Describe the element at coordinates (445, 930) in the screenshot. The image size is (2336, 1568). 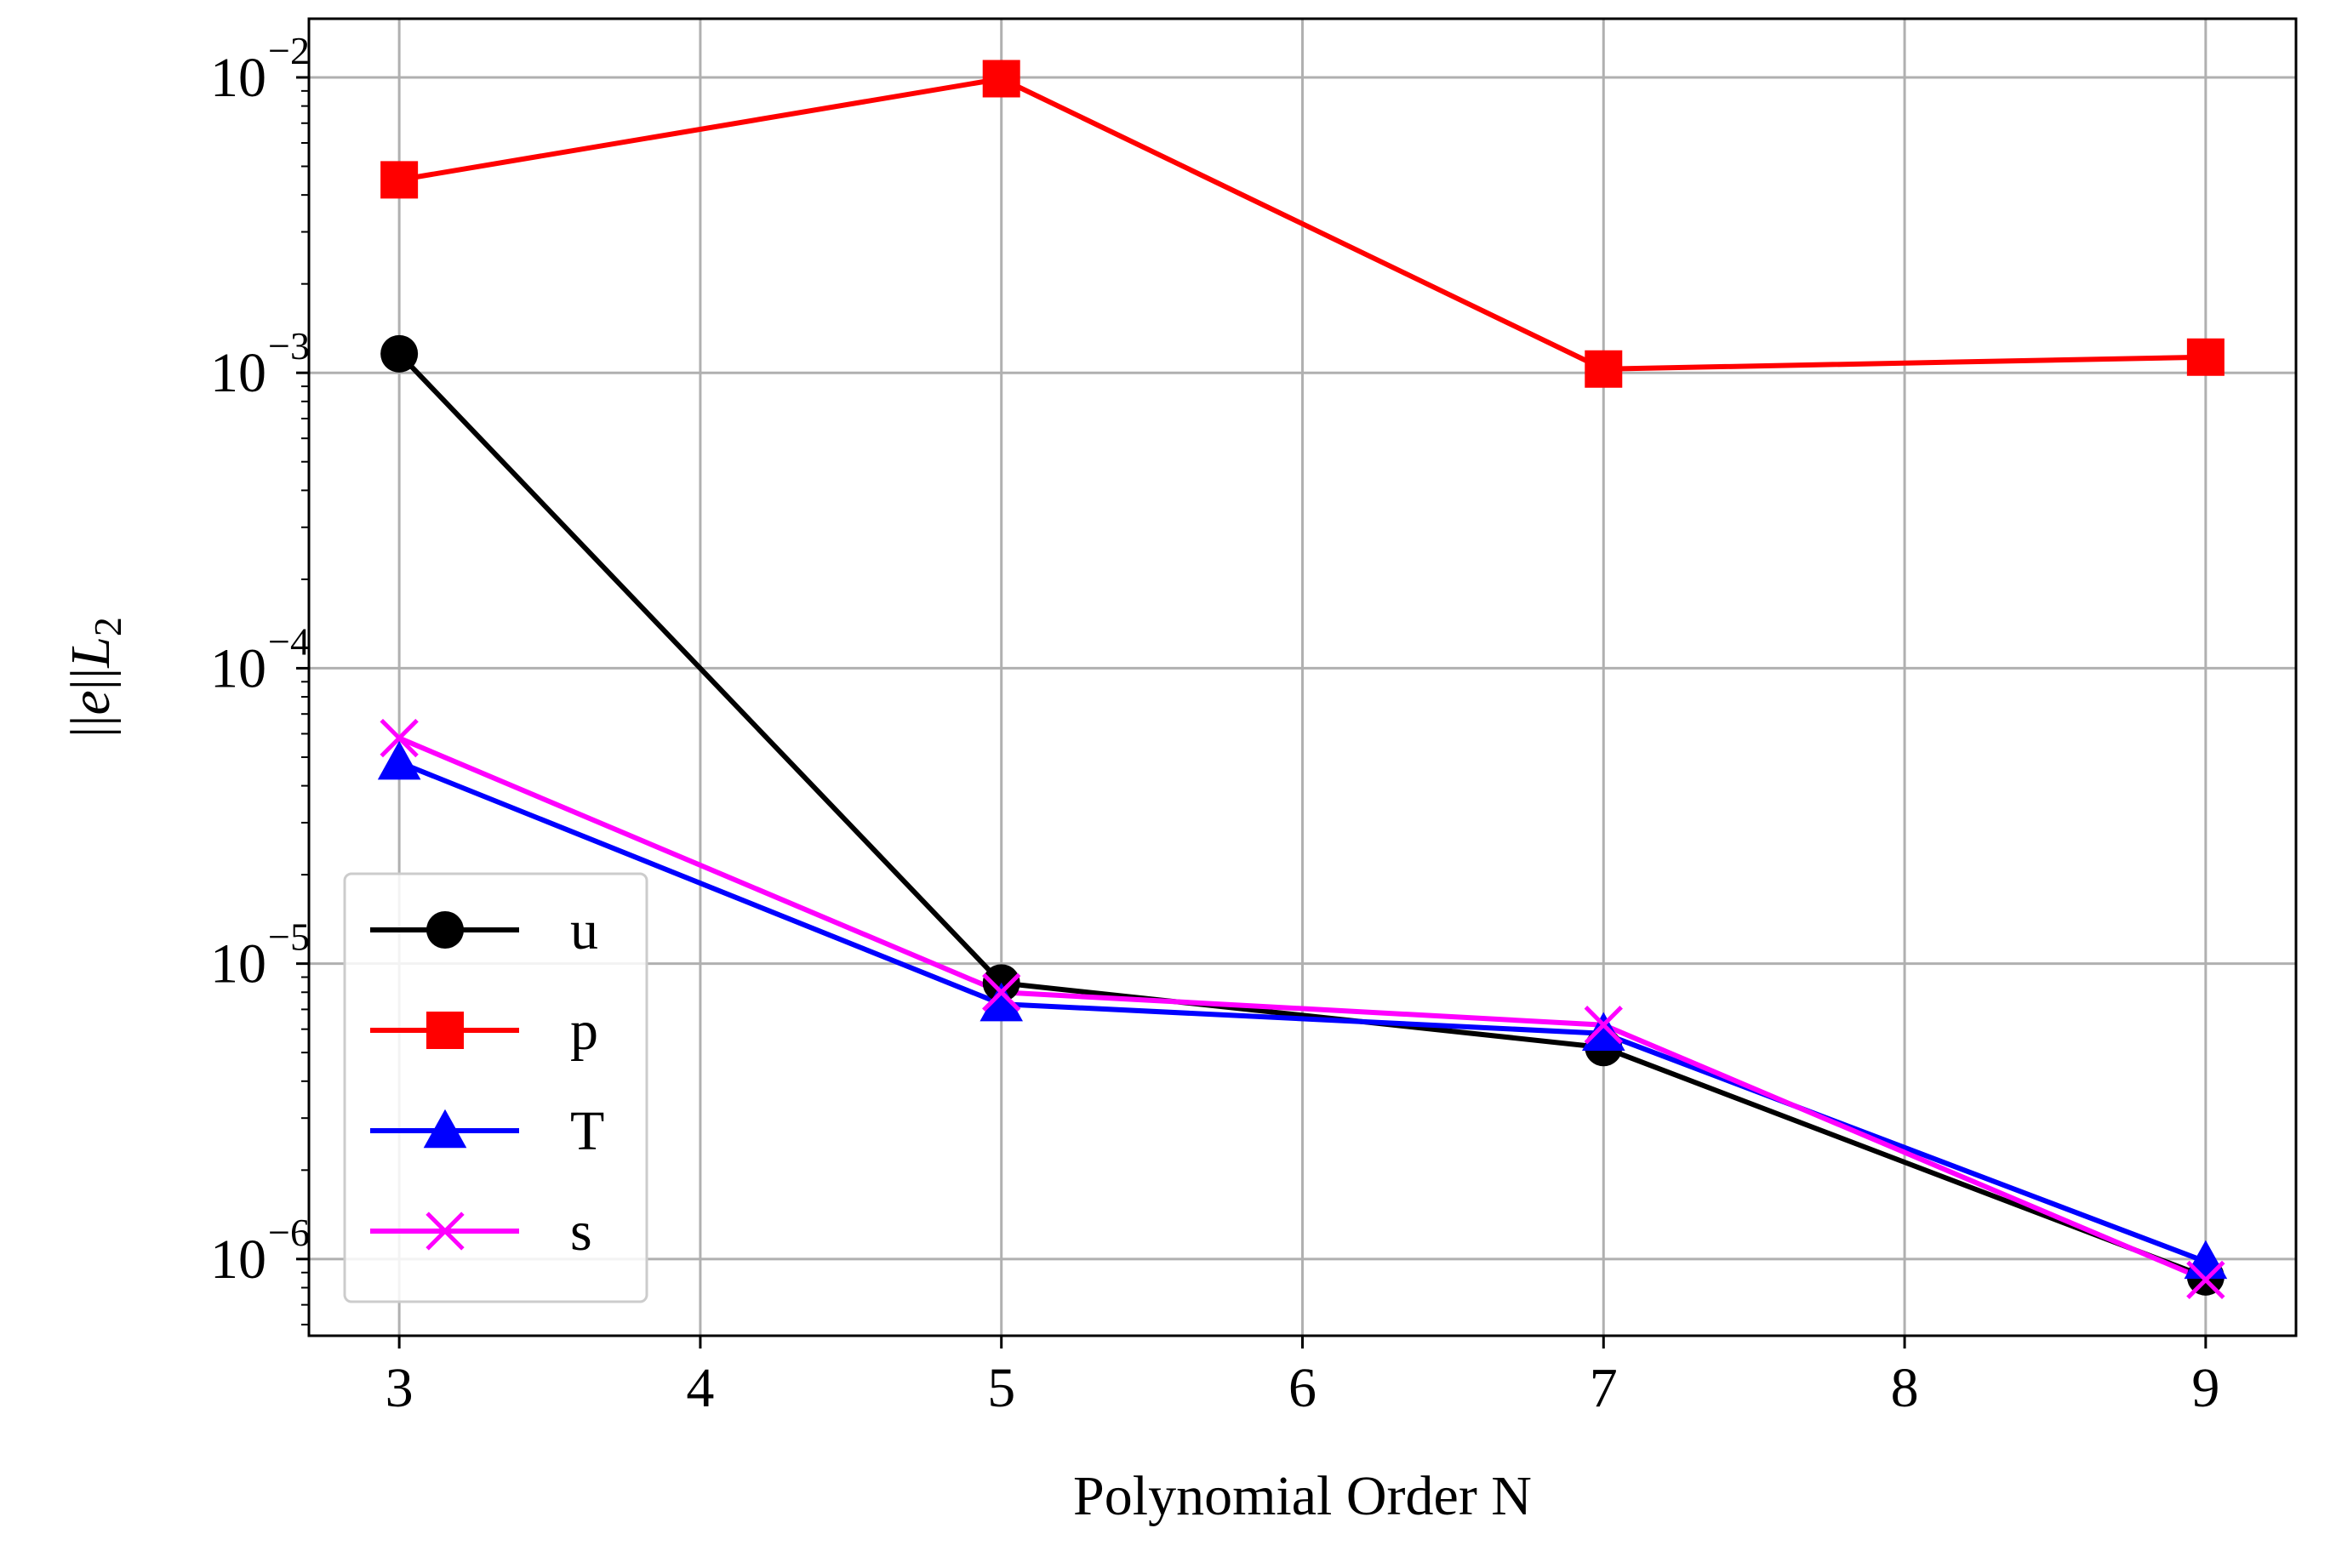
I see `legend-marker-u` at that location.